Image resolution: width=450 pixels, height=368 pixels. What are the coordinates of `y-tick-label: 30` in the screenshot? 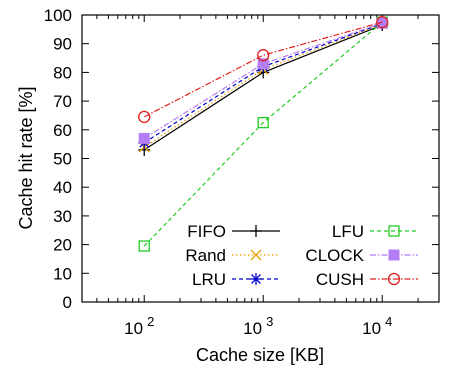 It's located at (62, 216).